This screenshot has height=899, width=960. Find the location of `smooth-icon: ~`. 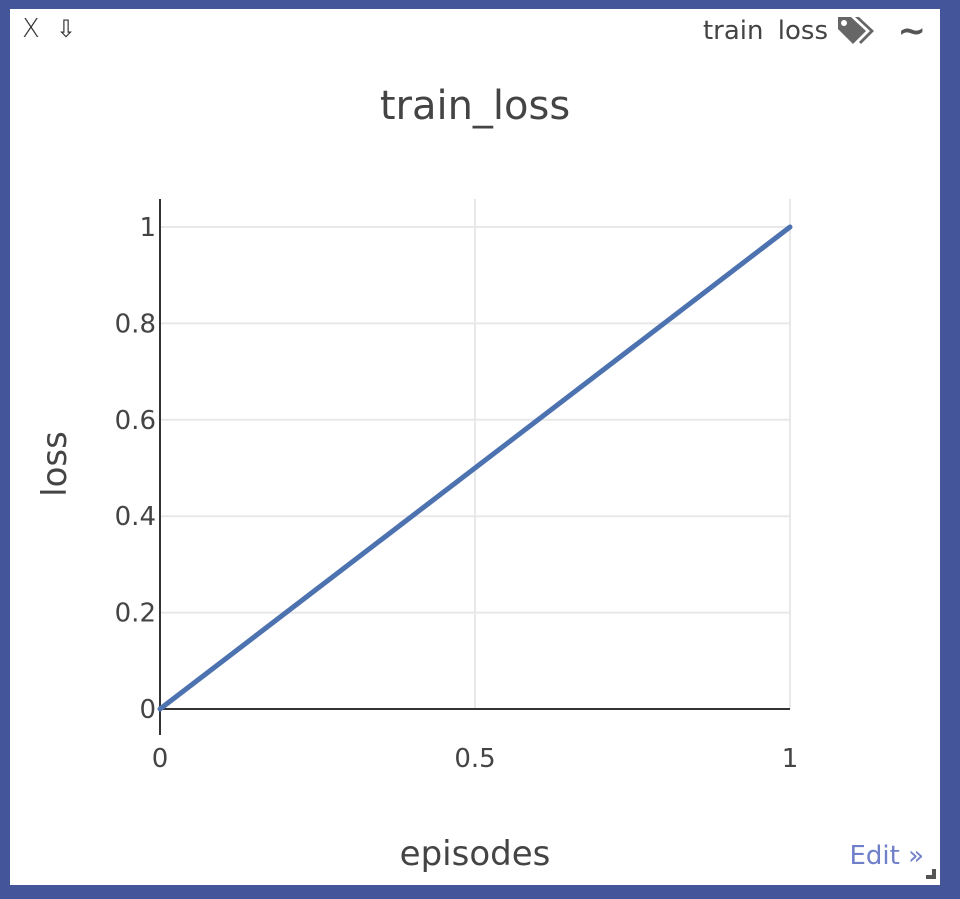

smooth-icon: ~ is located at coordinates (912, 31).